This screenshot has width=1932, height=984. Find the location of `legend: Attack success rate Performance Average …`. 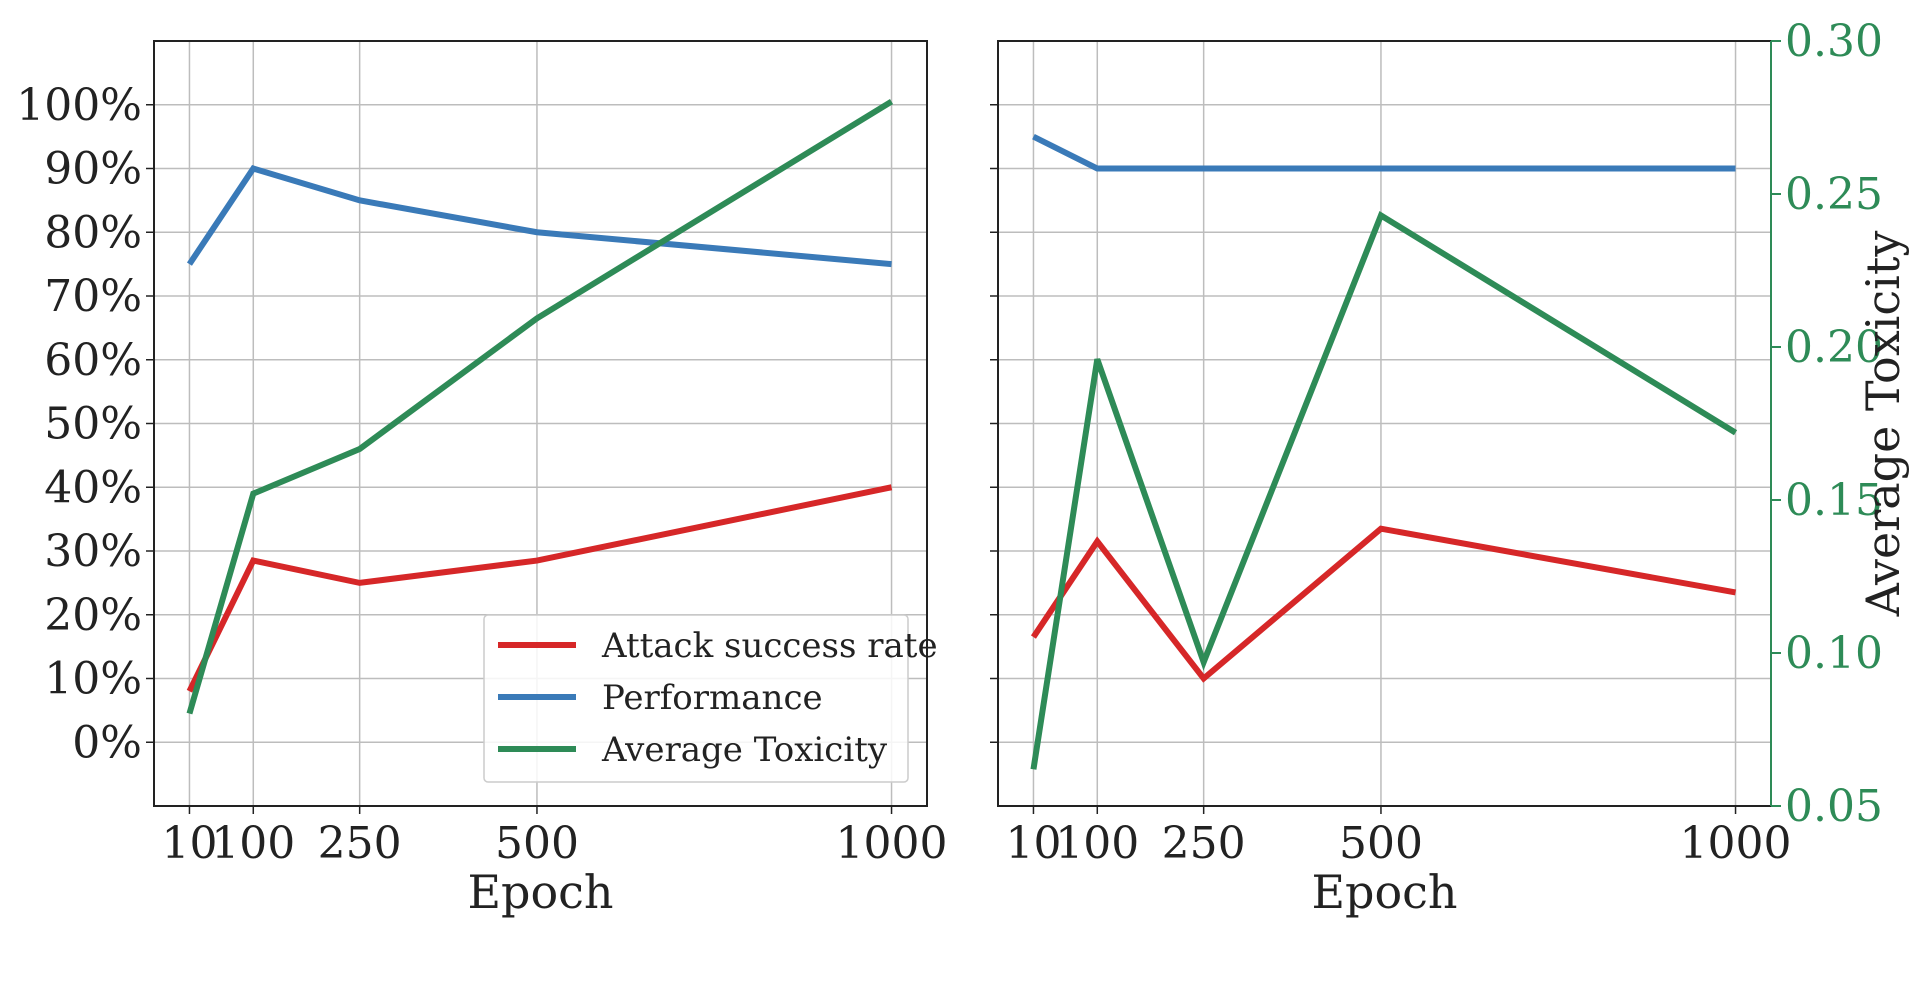

legend: Attack success rate Performance Average … is located at coordinates (710, 698).